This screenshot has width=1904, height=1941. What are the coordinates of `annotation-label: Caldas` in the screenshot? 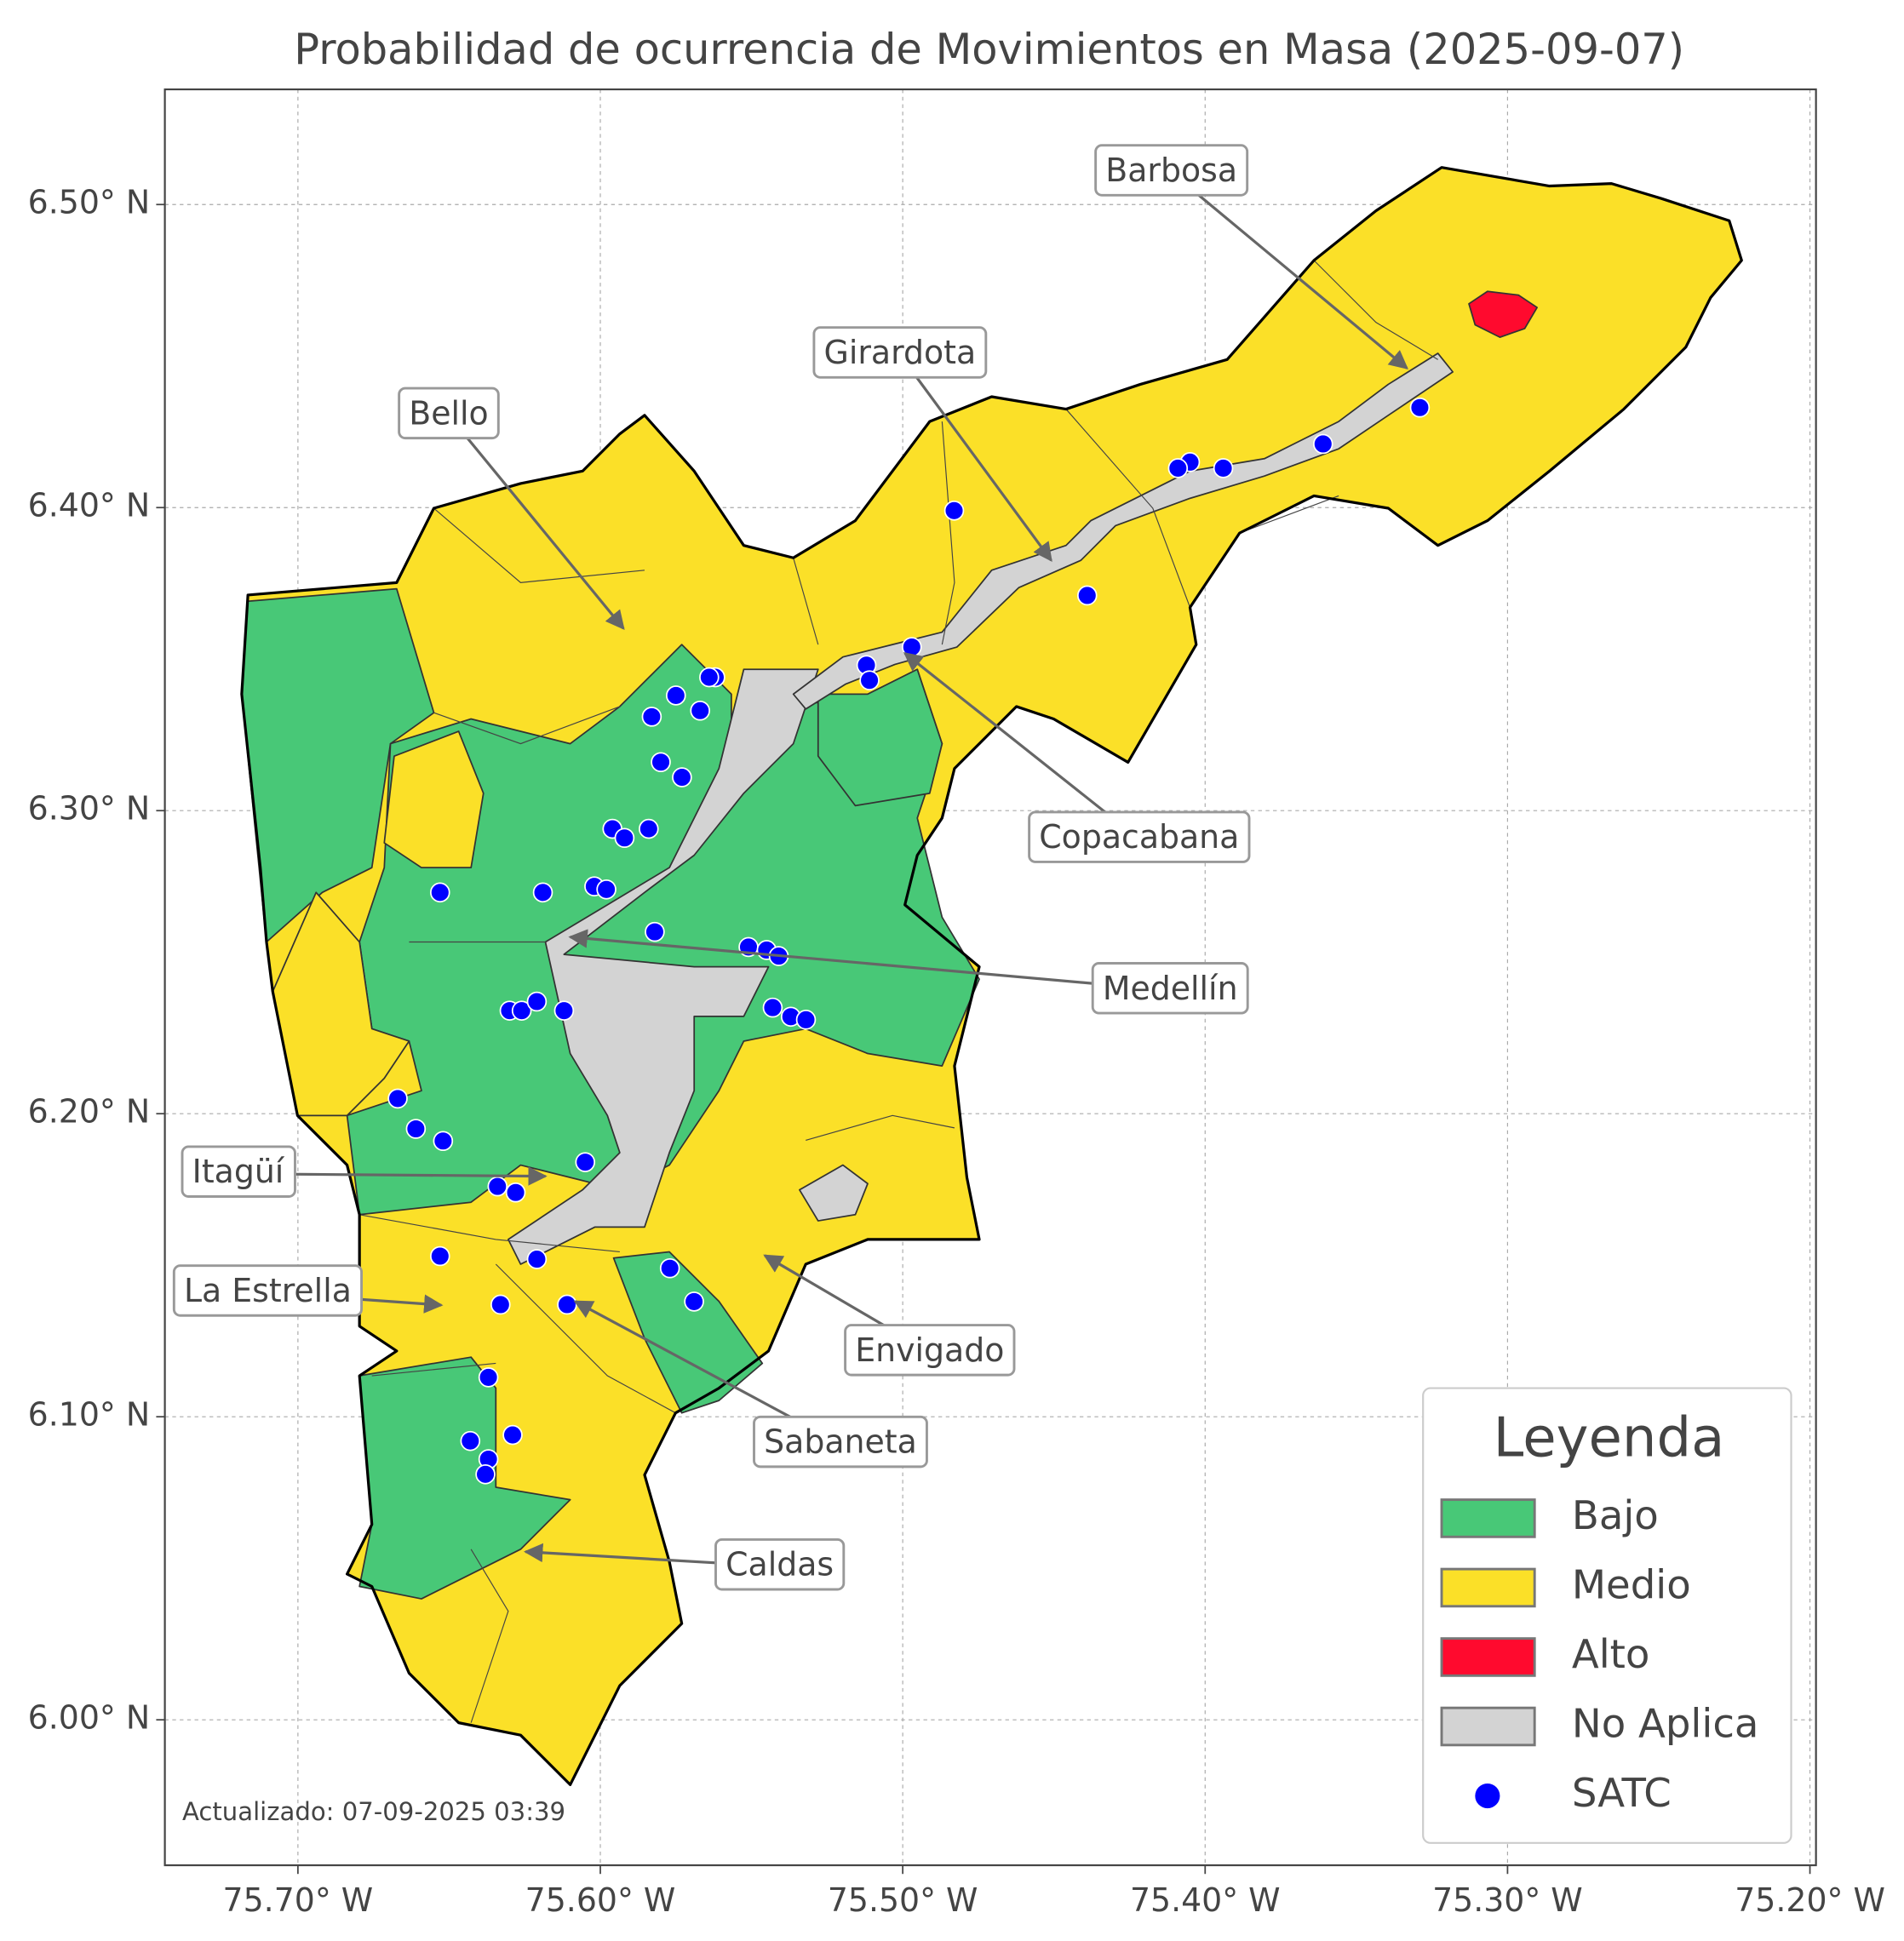 It's located at (779, 1564).